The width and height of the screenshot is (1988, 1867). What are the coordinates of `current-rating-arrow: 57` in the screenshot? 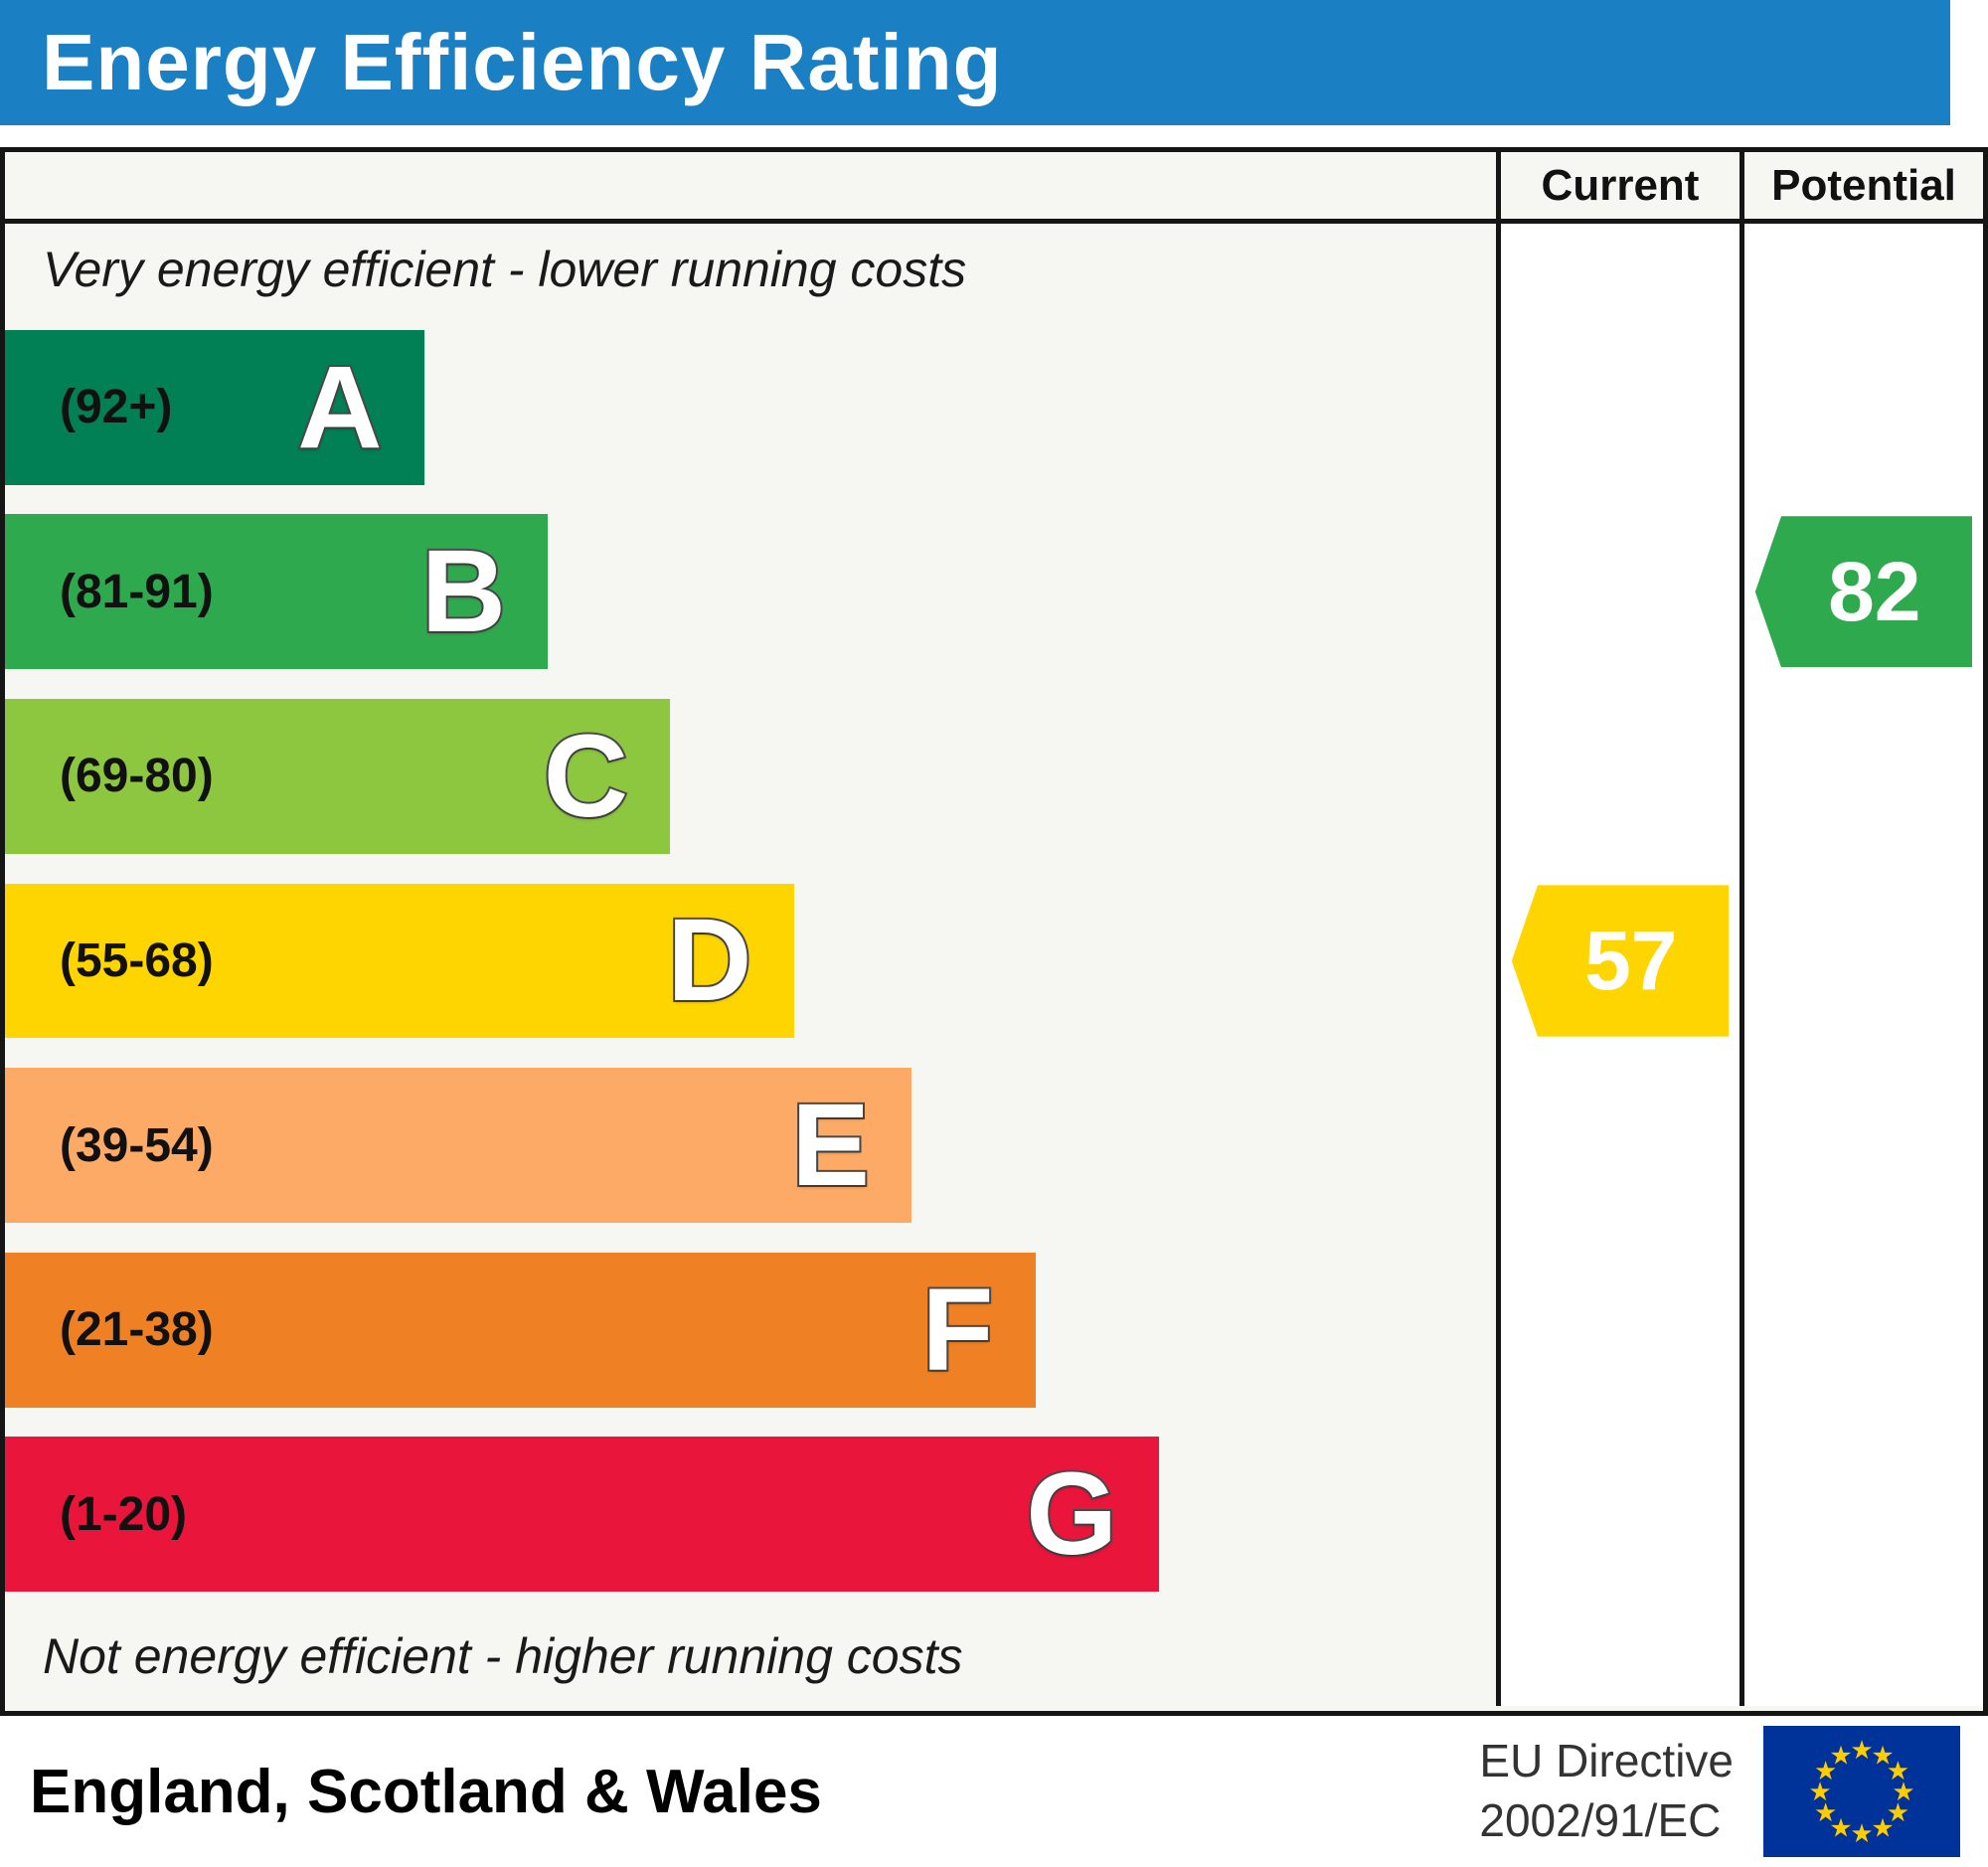 It's located at (1620, 961).